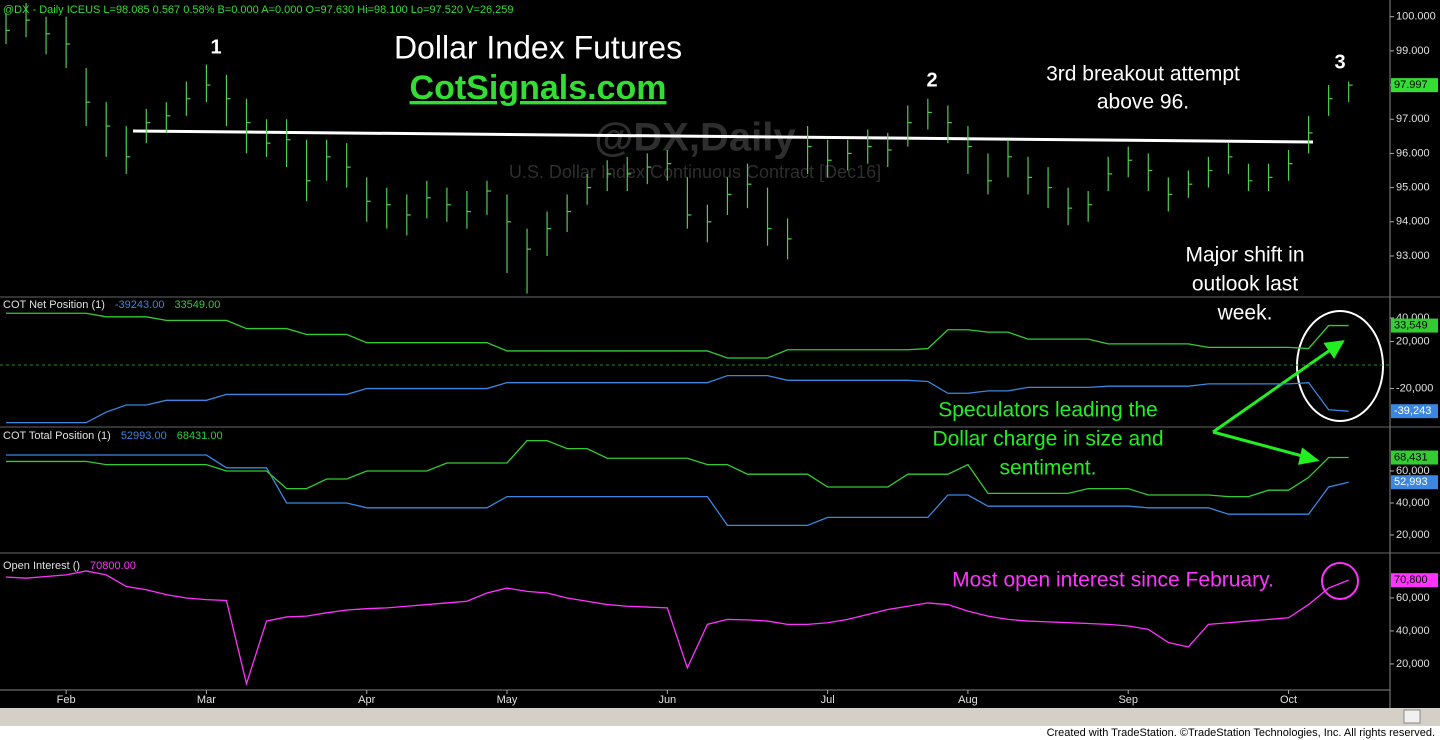  I want to click on highlight-ellipse, so click(1340, 366).